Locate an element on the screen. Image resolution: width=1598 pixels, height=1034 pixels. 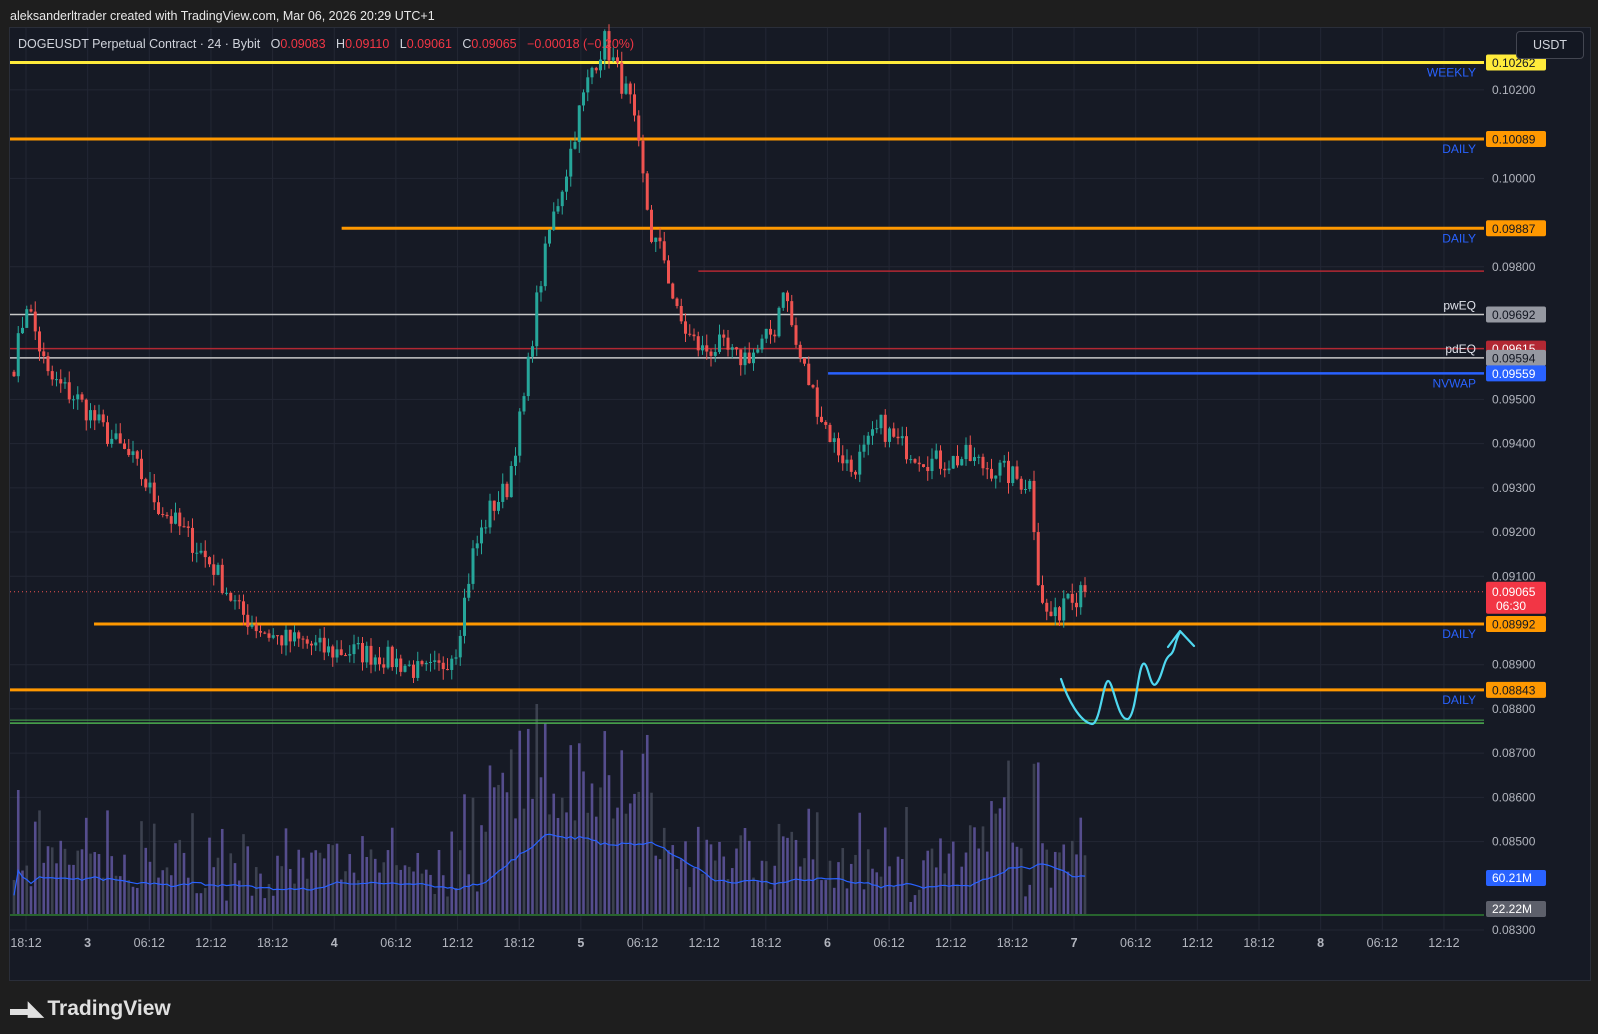
low-label: L is located at coordinates (403, 44).